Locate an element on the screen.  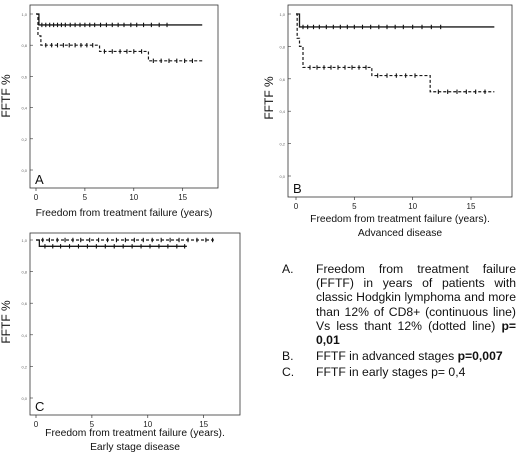
caption-letter: C. is located at coordinates (288, 372).